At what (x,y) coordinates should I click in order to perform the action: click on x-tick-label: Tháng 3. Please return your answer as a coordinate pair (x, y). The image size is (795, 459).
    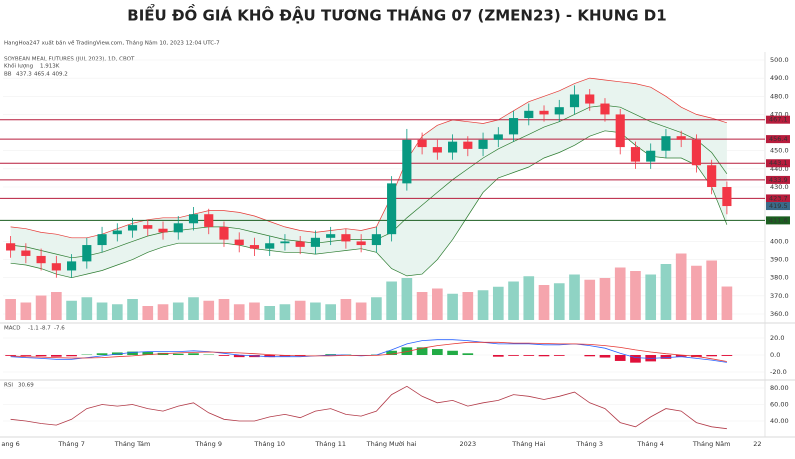
    Looking at the image, I should click on (589, 444).